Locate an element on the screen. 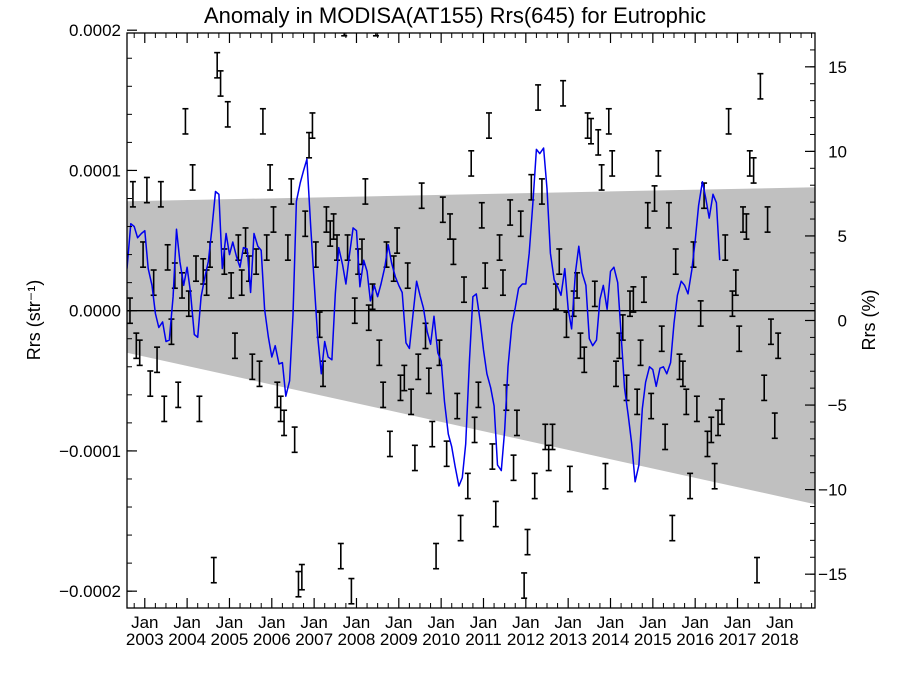 Image resolution: width=900 pixels, height=675 pixels. x-tick-label-year: 2003 is located at coordinates (145, 639).